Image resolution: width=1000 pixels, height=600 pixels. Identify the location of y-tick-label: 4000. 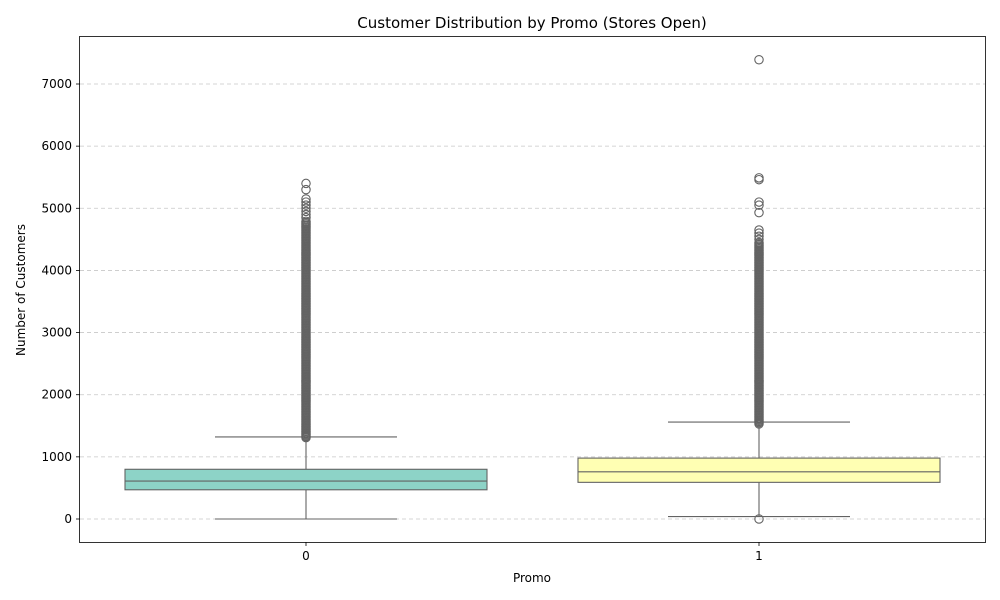
(56, 270).